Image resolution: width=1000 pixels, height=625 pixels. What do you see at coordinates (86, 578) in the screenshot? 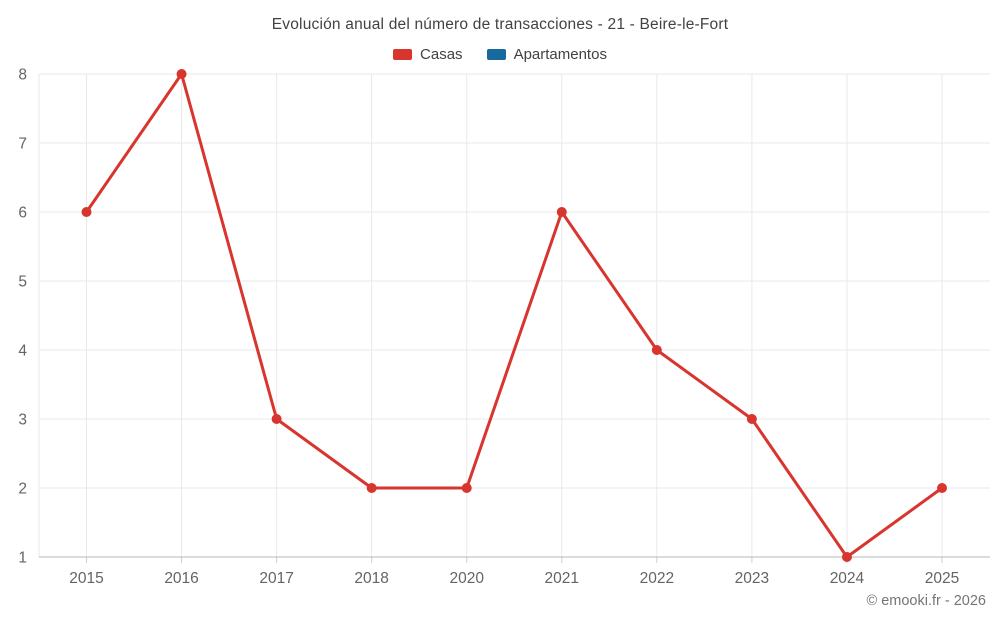
I see `x-axis-label: 2015` at bounding box center [86, 578].